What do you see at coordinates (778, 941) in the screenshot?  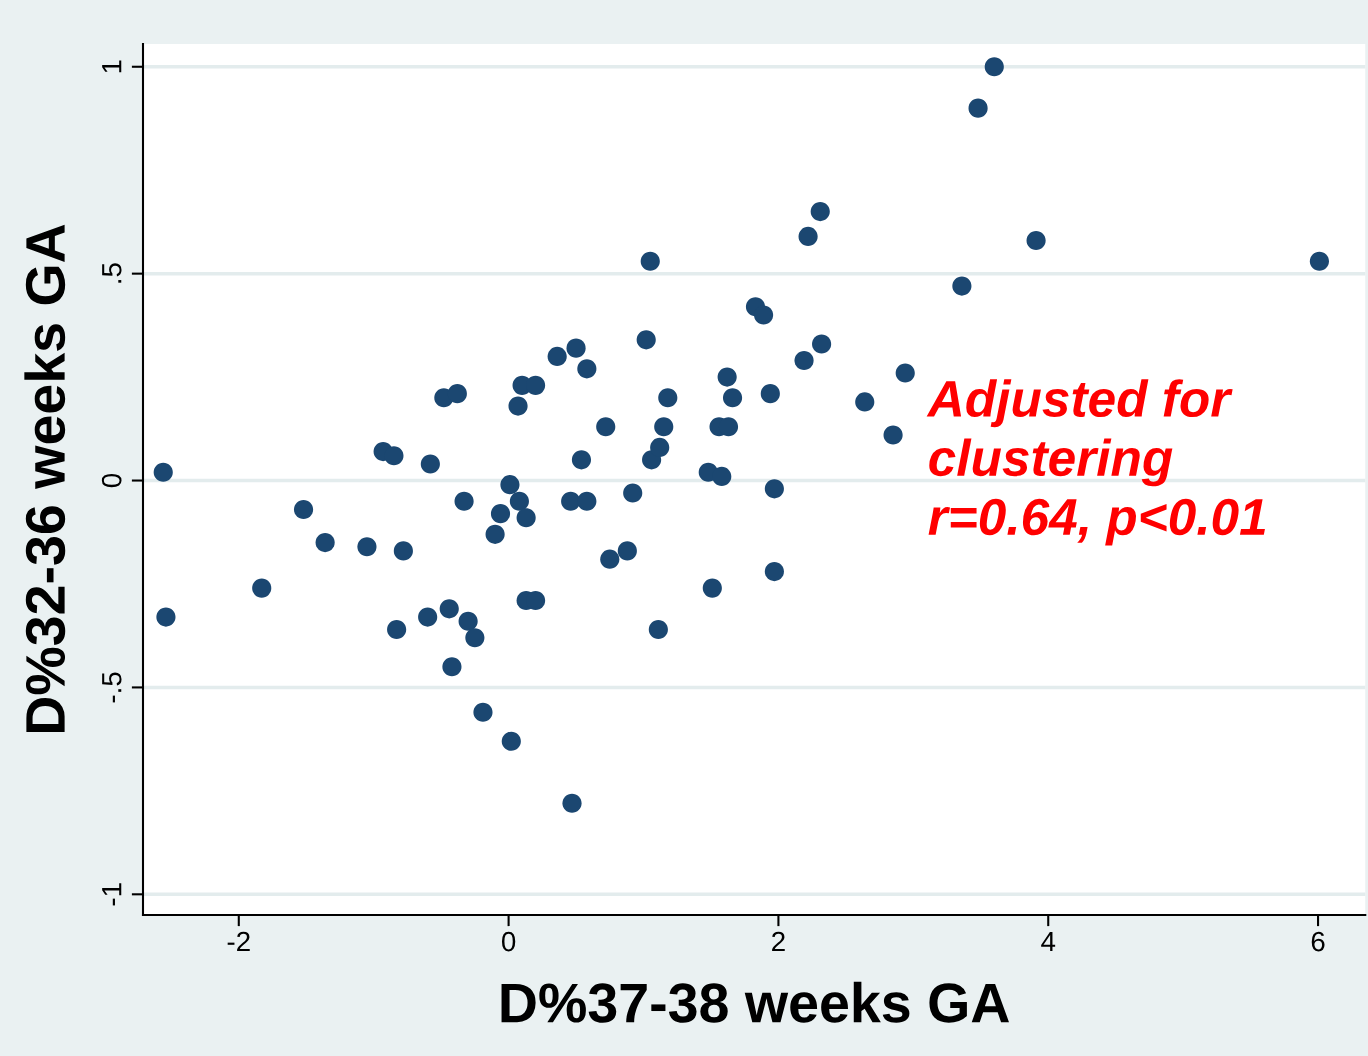 I see `x-tick-label: 2` at bounding box center [778, 941].